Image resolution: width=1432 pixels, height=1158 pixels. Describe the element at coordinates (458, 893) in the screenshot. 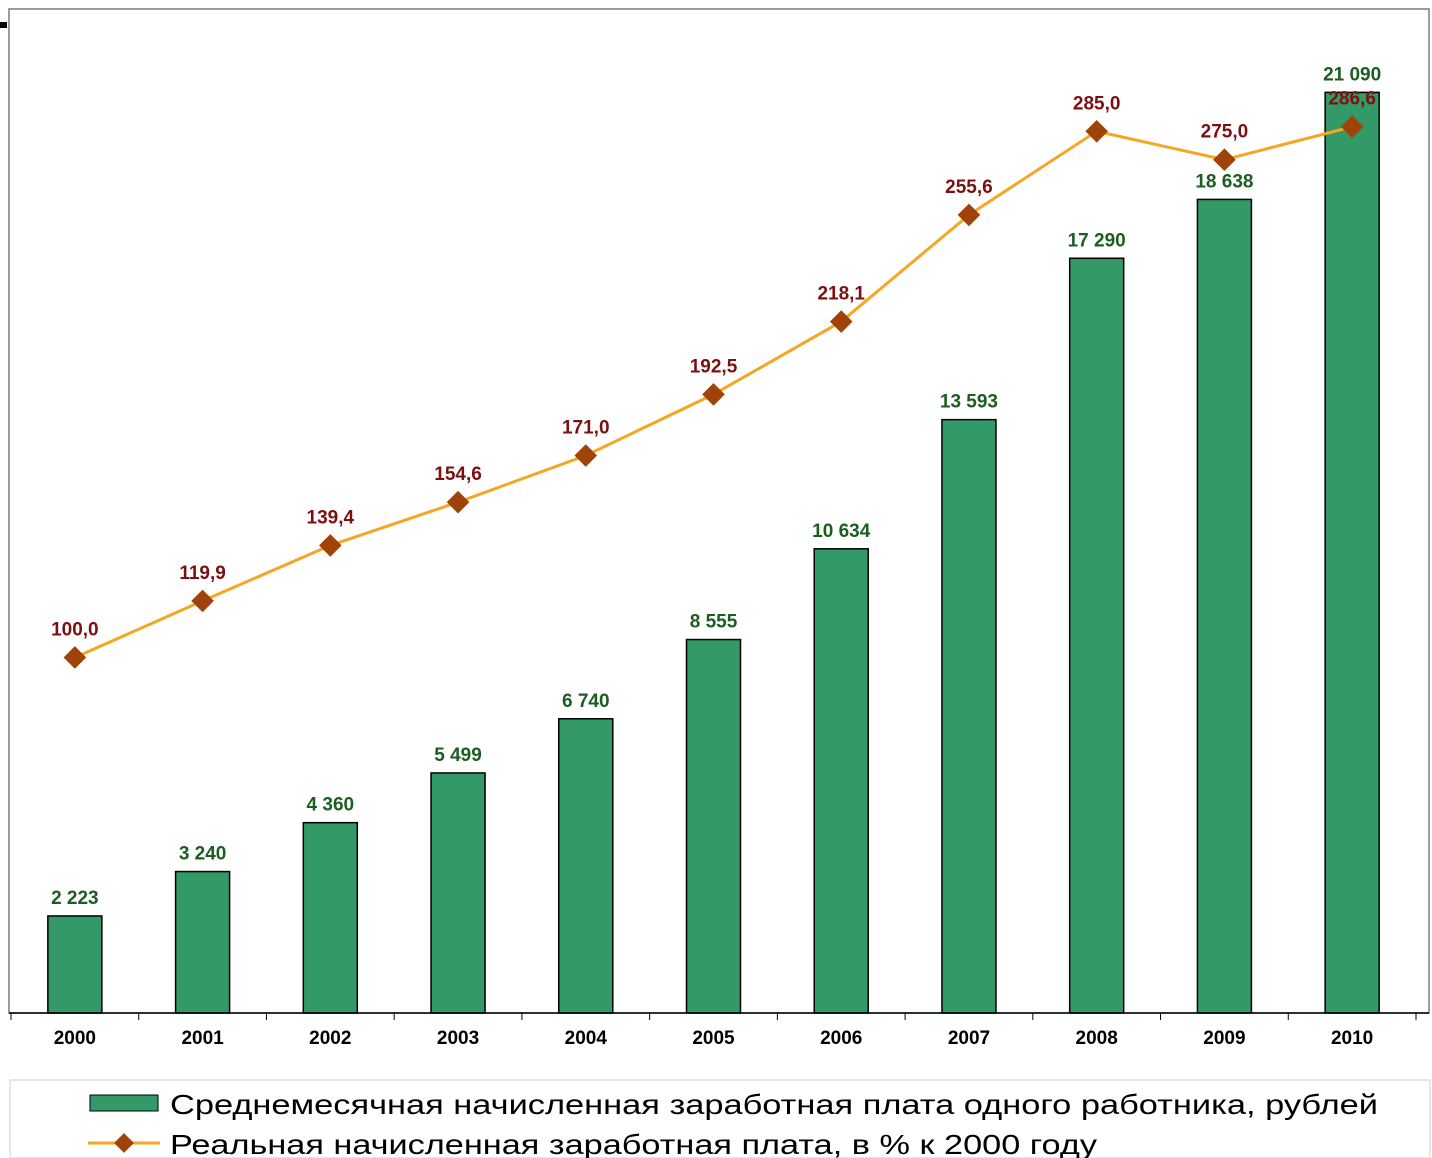

I see `bar-2003` at that location.